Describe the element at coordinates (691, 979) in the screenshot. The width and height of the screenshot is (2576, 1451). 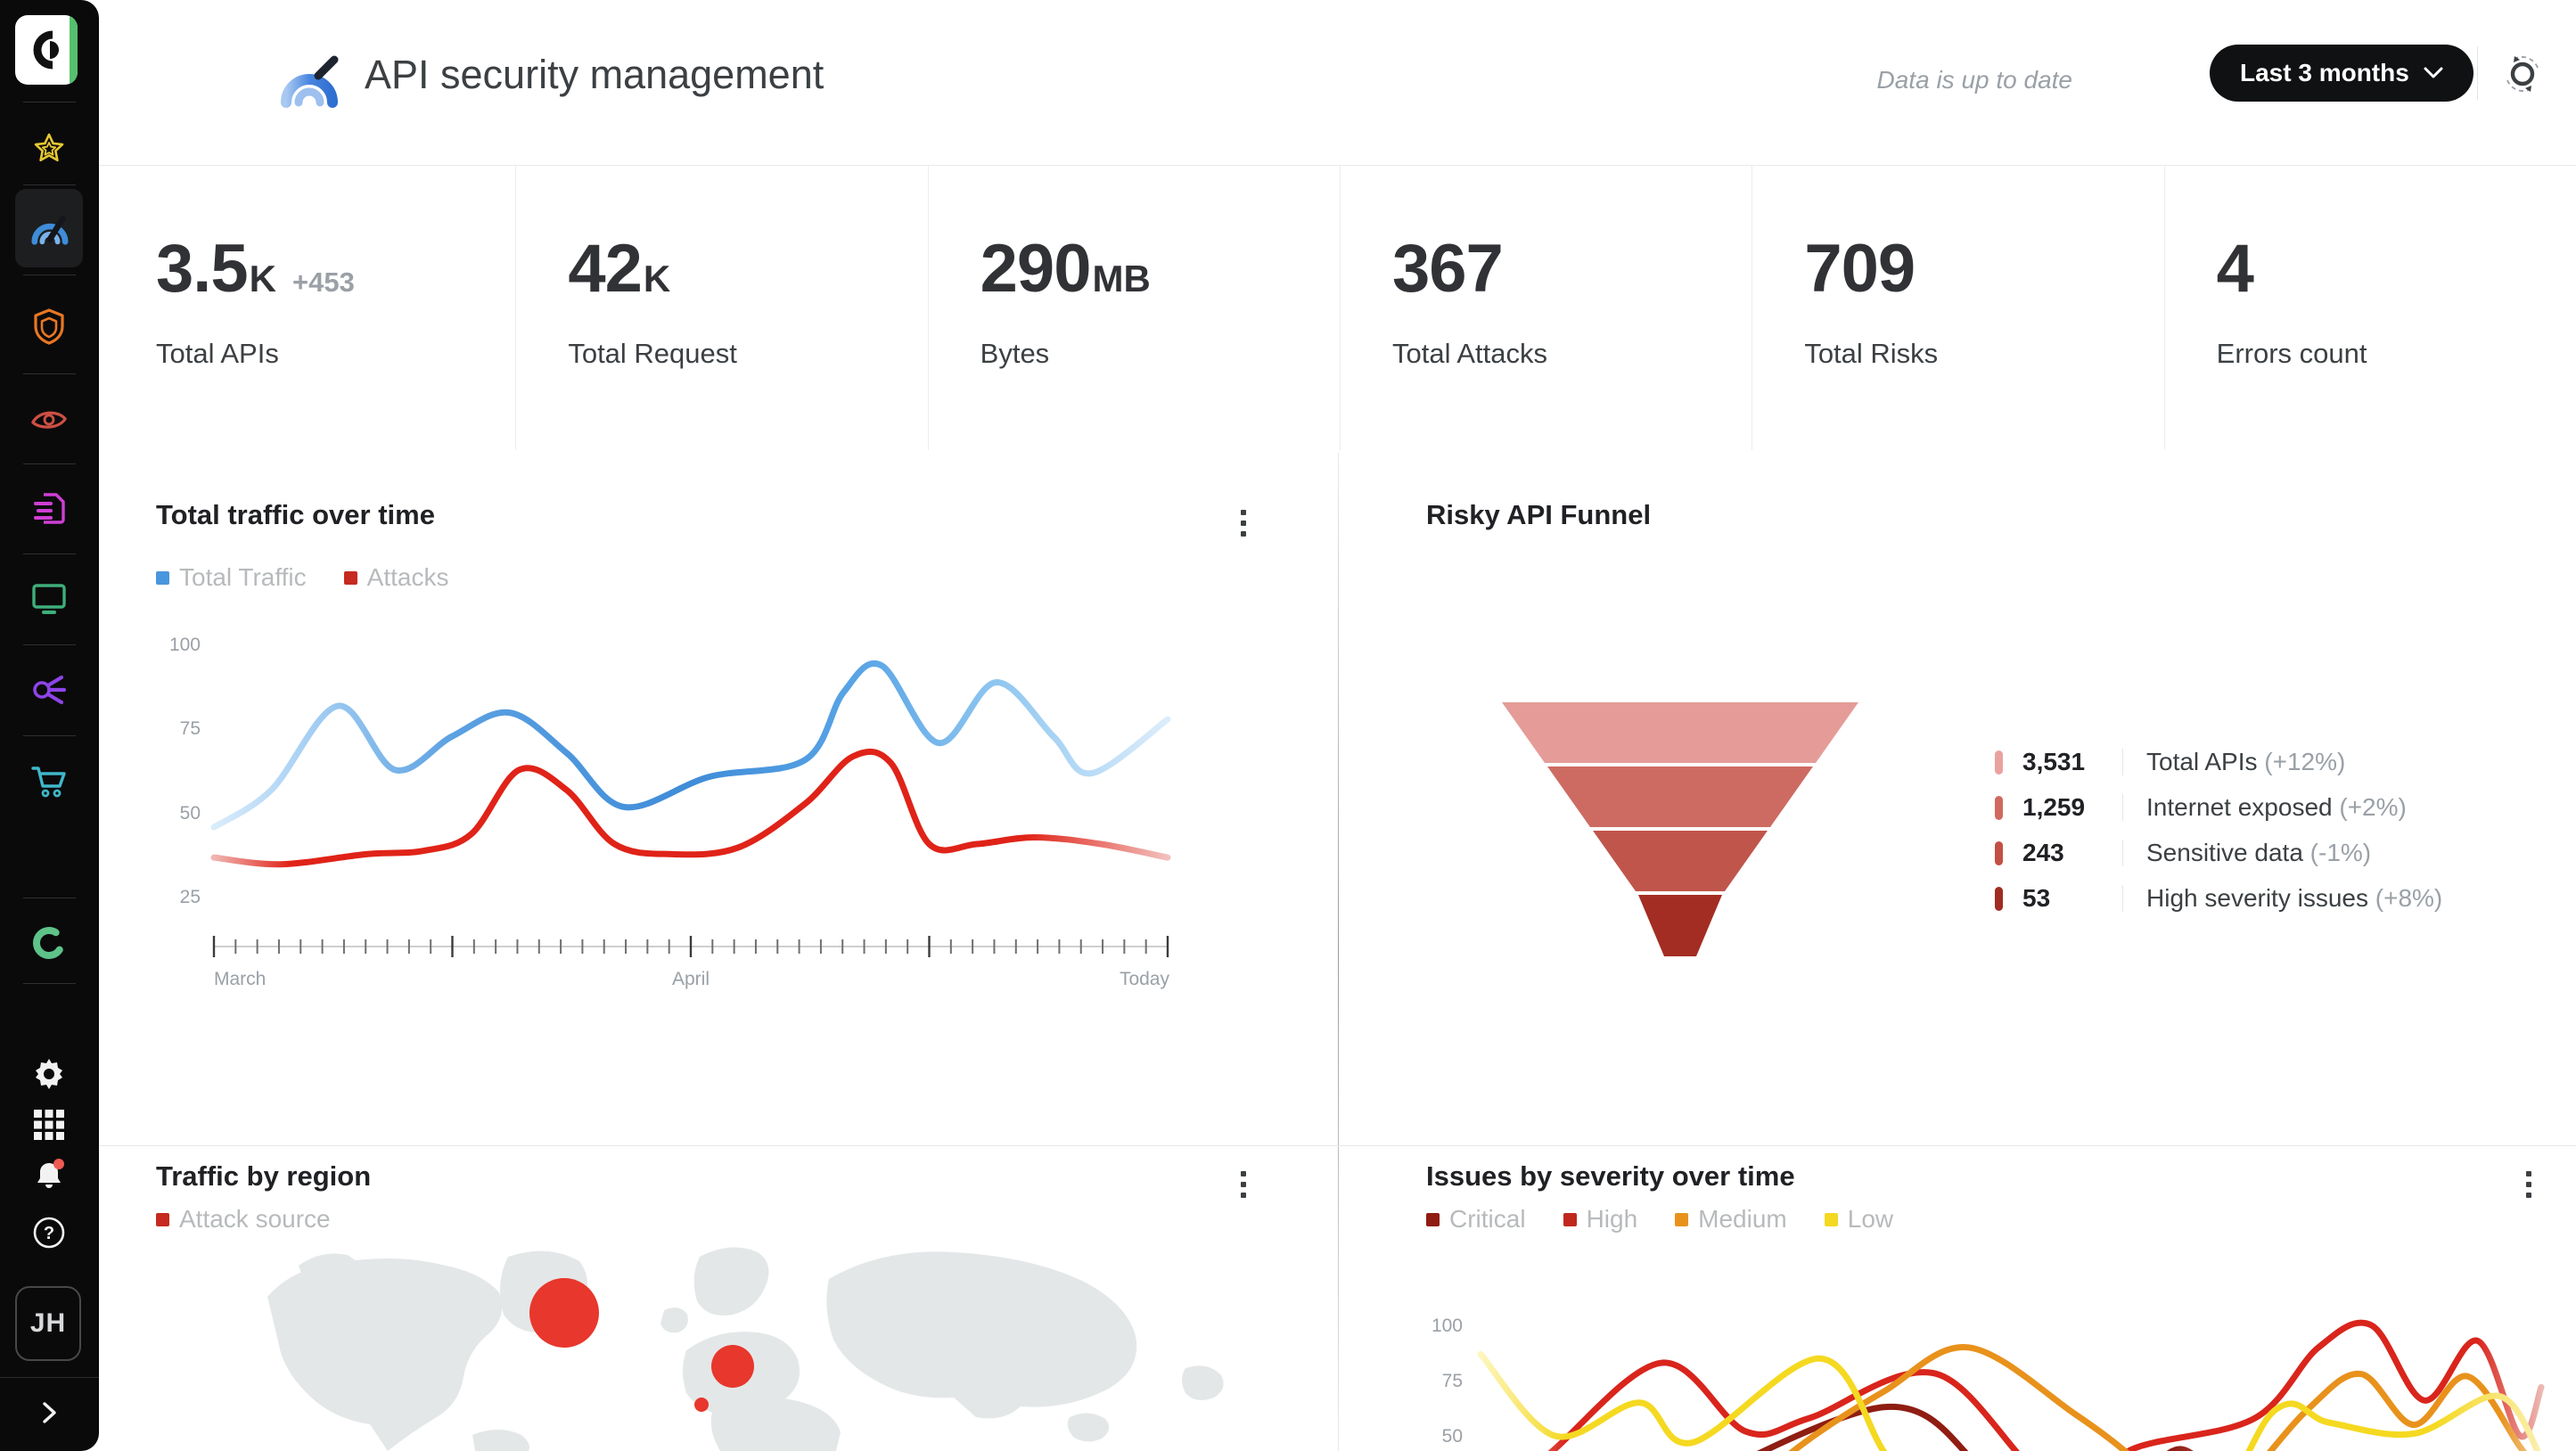
I see `xtick-april: April` at that location.